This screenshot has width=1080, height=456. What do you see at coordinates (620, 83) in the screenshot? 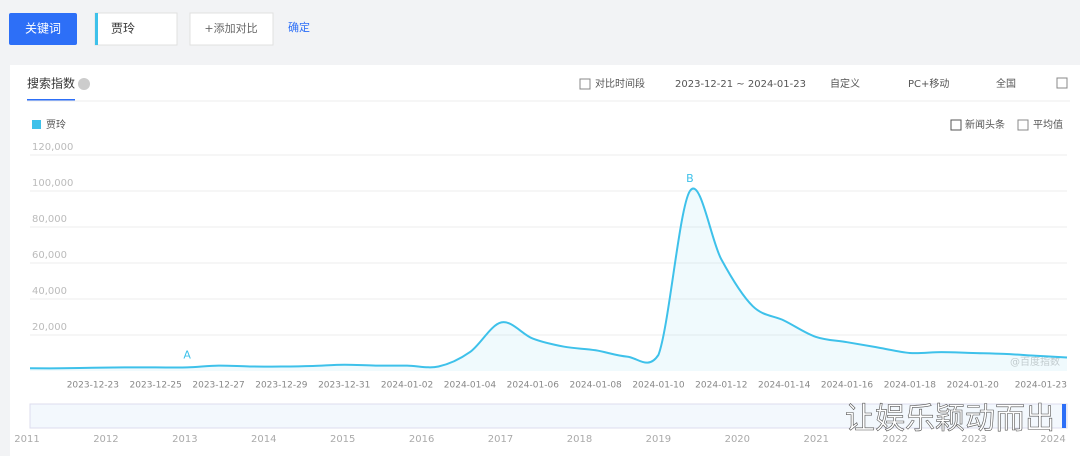
I see `compare-label: 对比时间段` at bounding box center [620, 83].